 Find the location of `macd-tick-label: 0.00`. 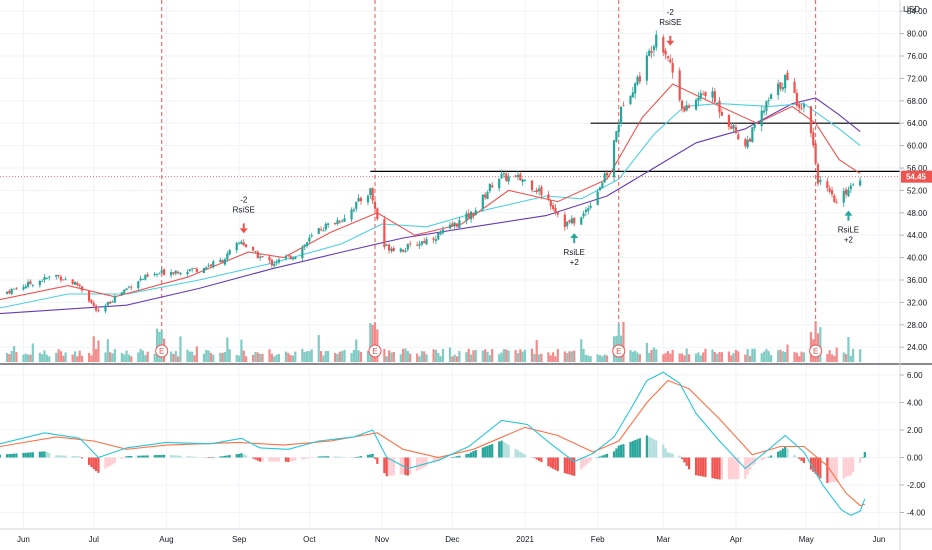

macd-tick-label: 0.00 is located at coordinates (915, 458).